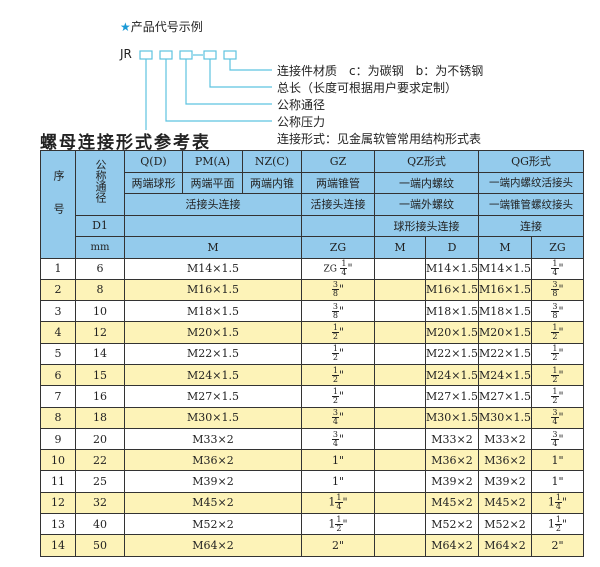  I want to click on cell-no: 3, so click(58, 311).